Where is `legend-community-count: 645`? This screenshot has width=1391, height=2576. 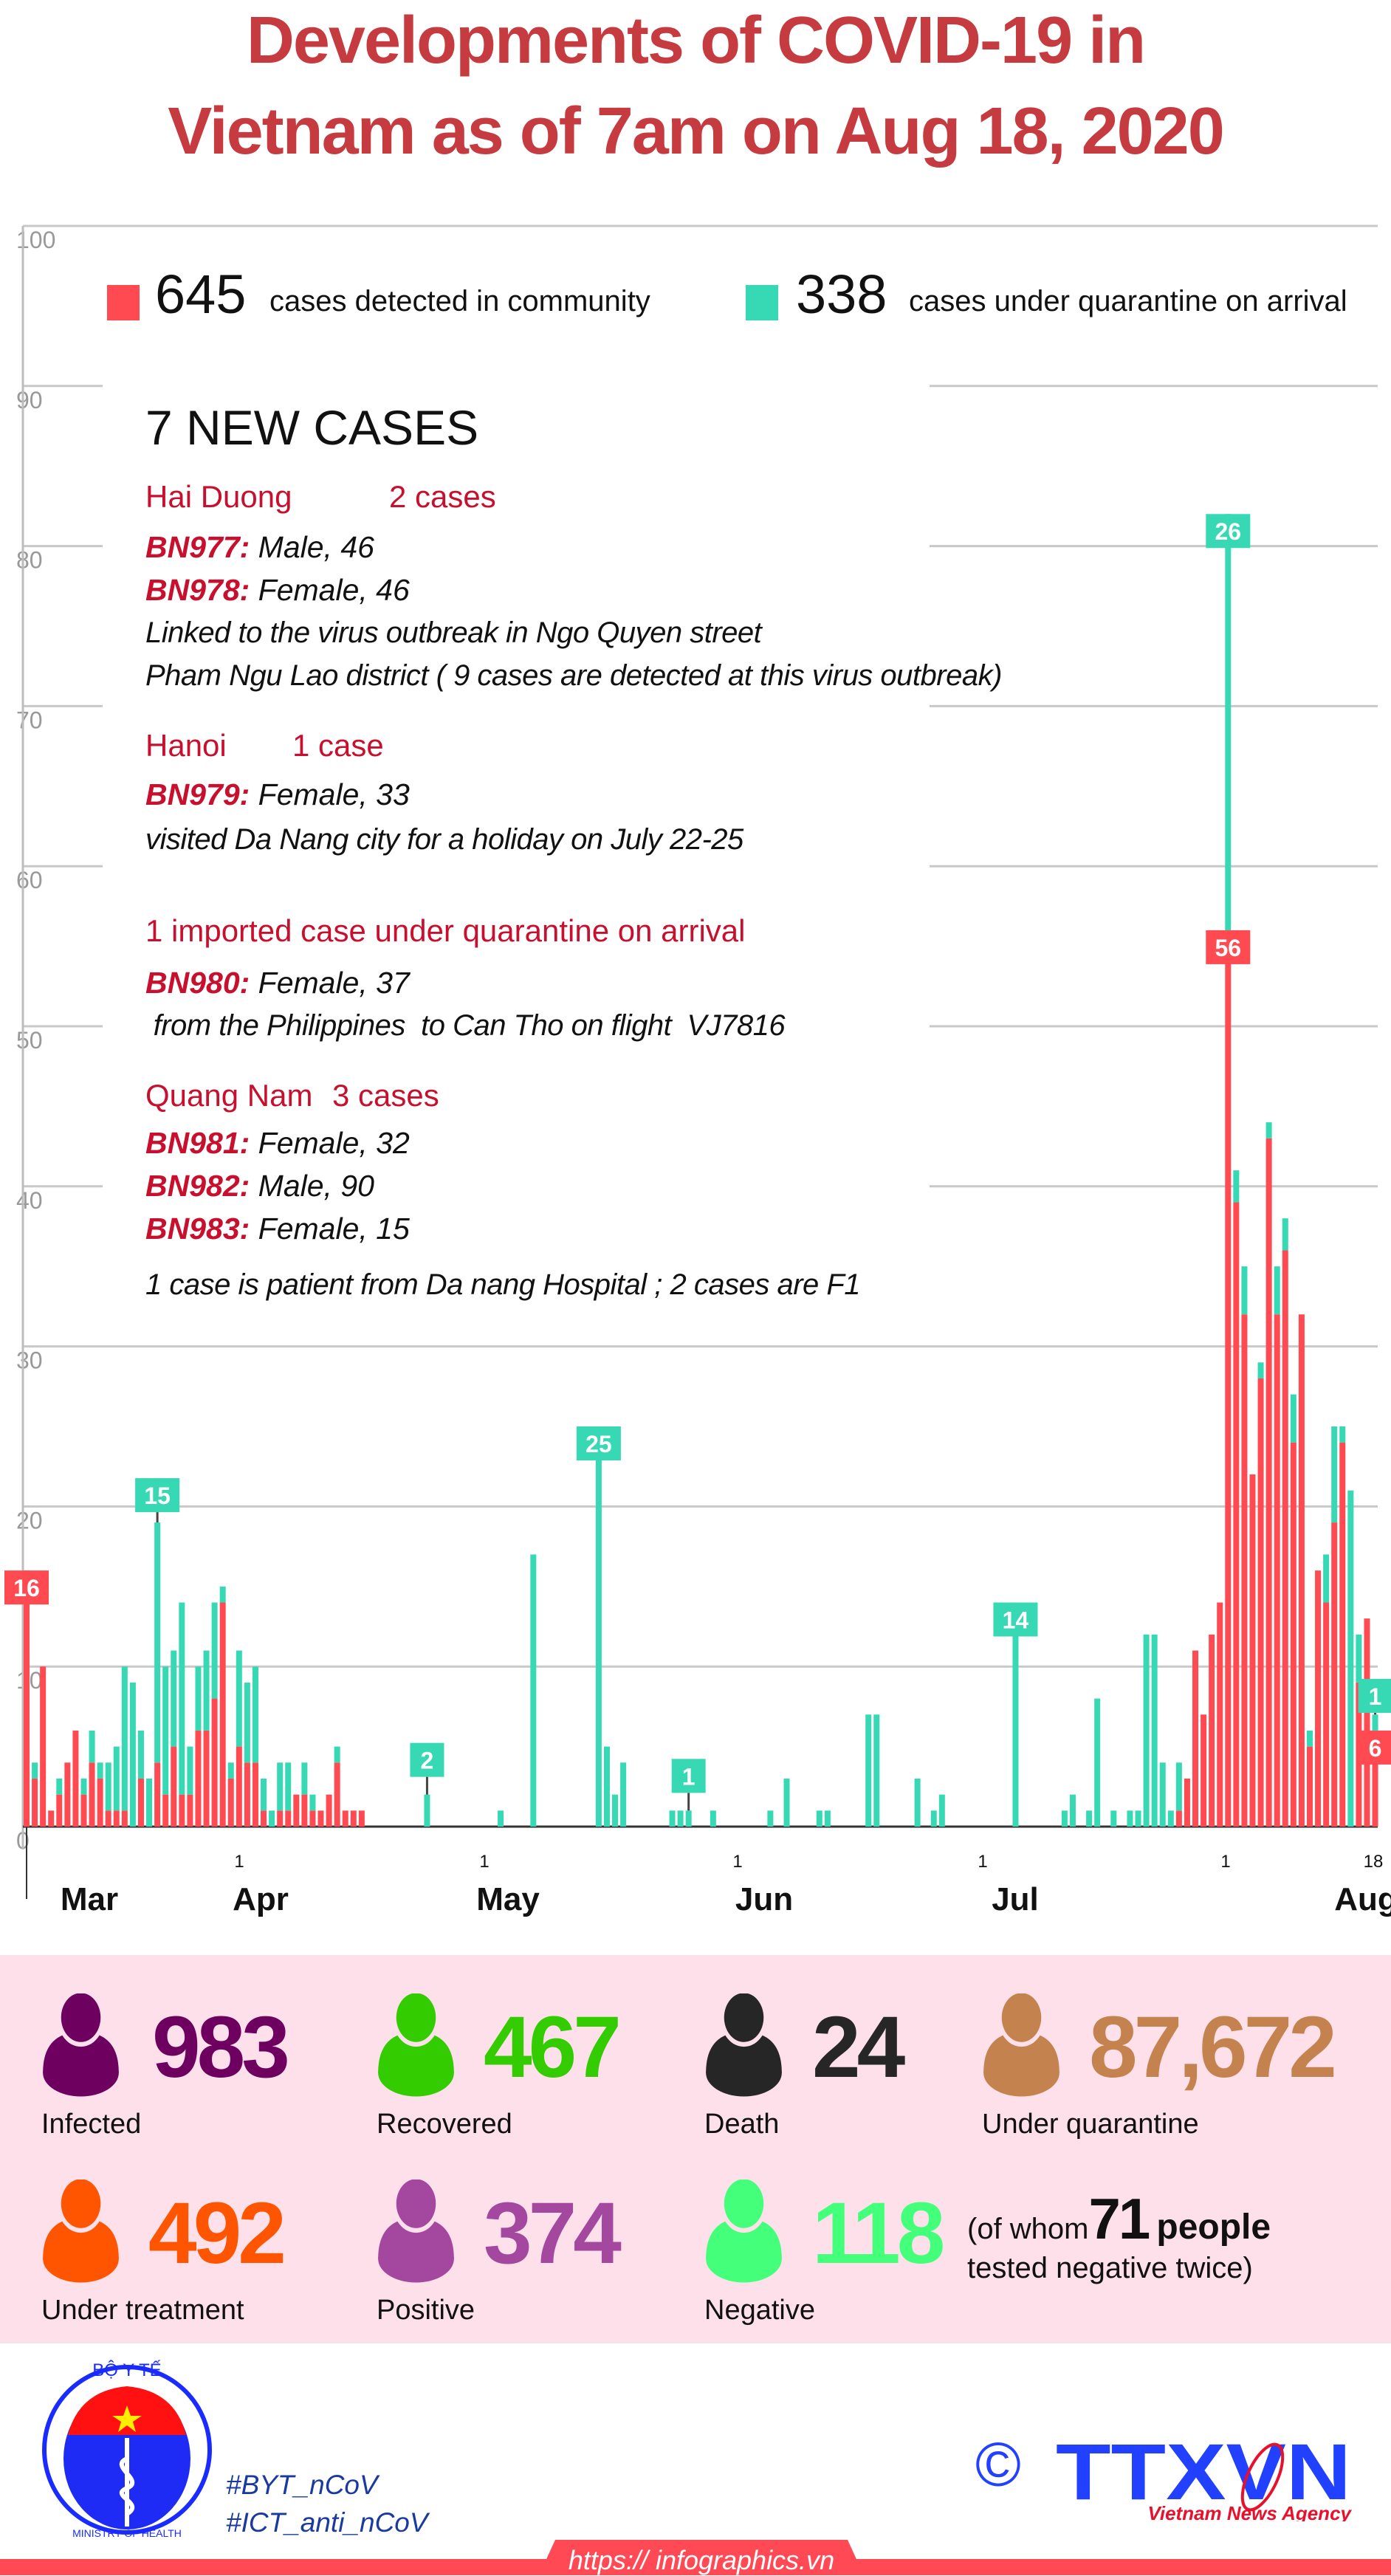 legend-community-count: 645 is located at coordinates (201, 294).